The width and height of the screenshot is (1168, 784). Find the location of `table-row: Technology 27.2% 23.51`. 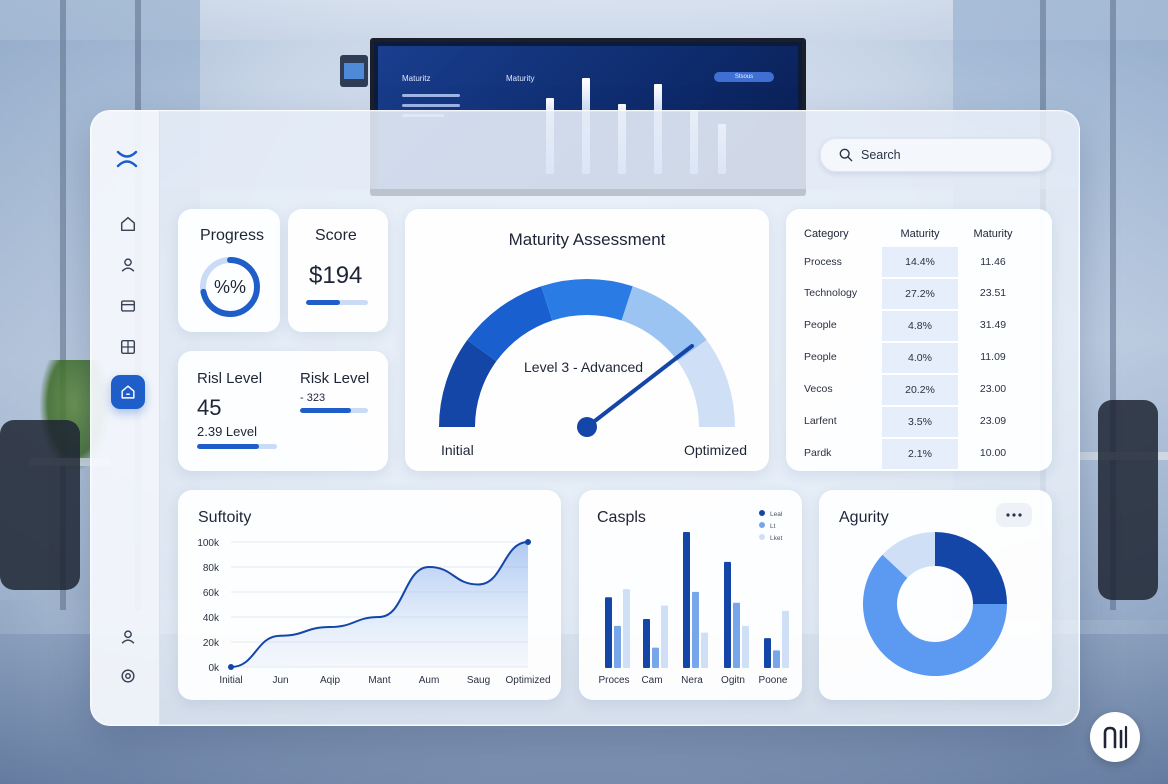

table-row: Technology 27.2% 23.51 is located at coordinates (916, 293).